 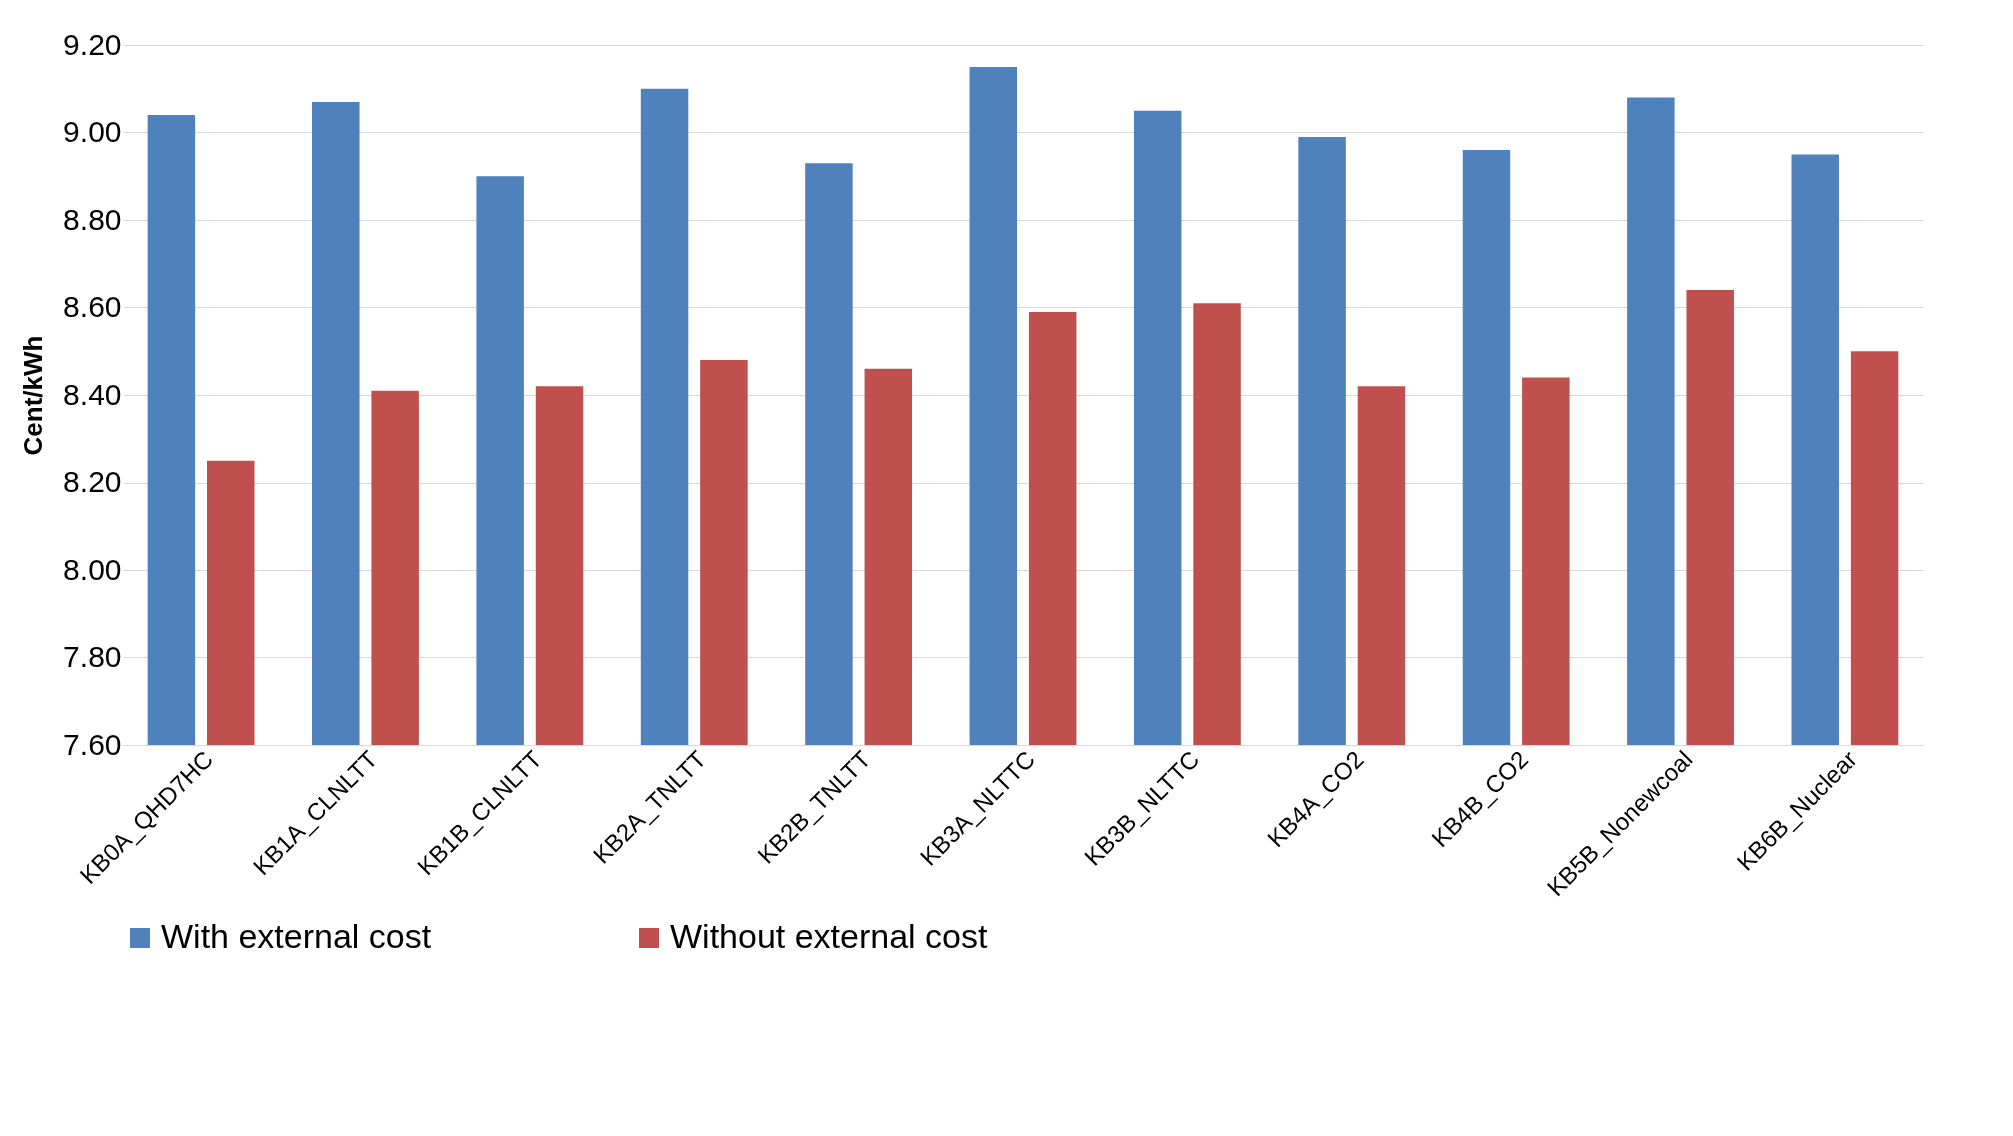 I want to click on y-tick-label: 9.20, so click(x=92, y=44).